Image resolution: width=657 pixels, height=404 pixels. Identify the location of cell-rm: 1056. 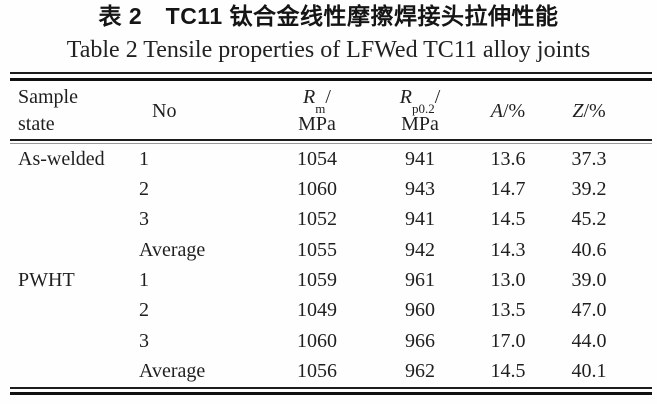
(317, 371).